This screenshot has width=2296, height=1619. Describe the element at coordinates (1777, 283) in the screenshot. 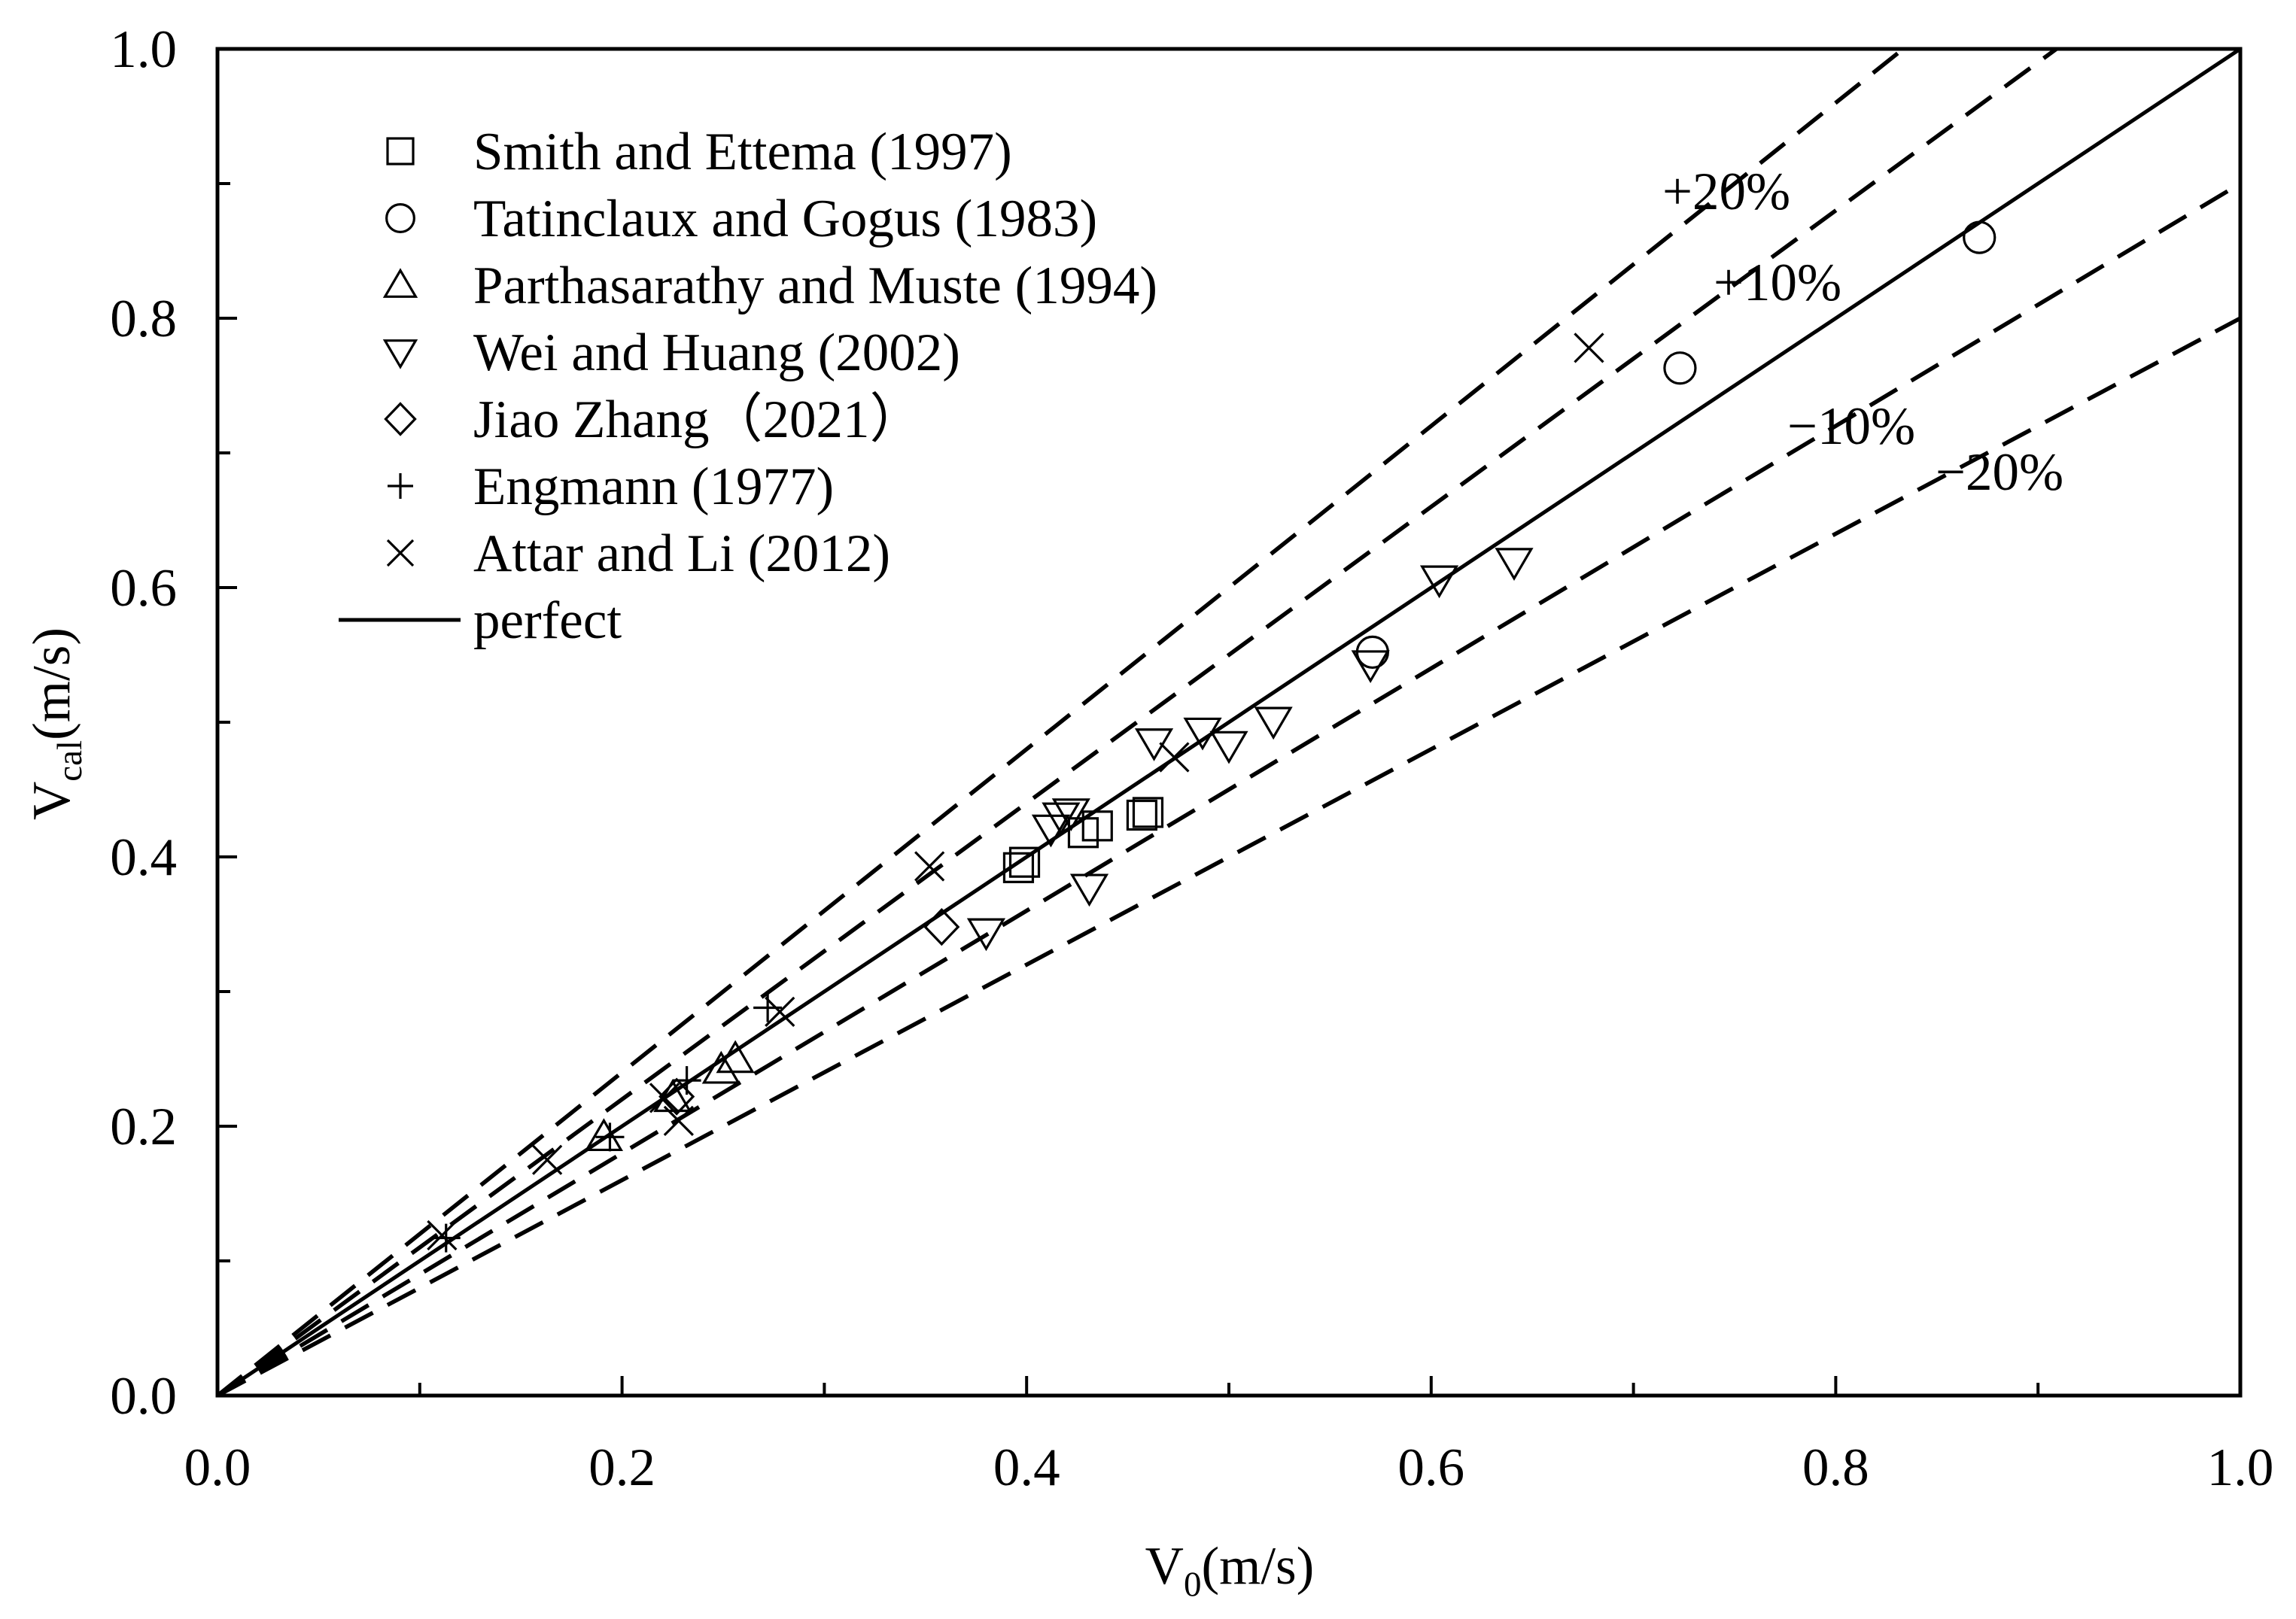

I see `reference-line-label: +10%` at that location.